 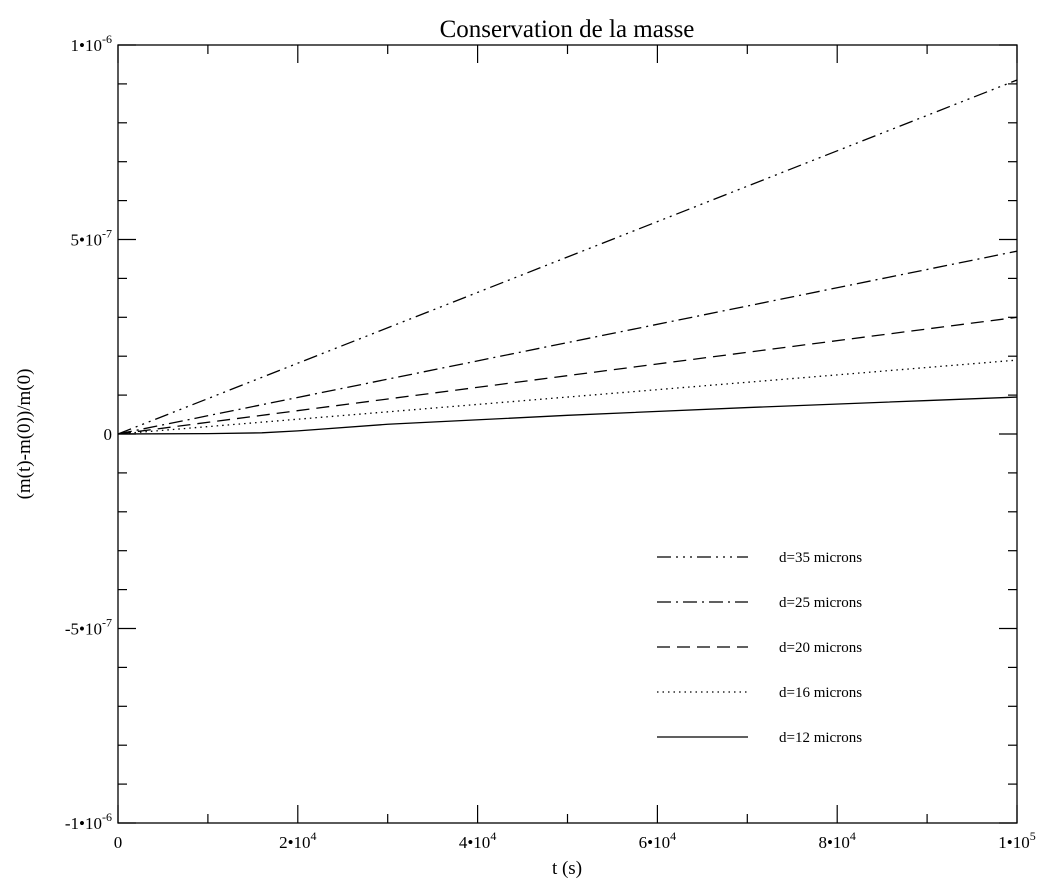 What do you see at coordinates (567, 29) in the screenshot?
I see `chart-title: Conservation de la masse` at bounding box center [567, 29].